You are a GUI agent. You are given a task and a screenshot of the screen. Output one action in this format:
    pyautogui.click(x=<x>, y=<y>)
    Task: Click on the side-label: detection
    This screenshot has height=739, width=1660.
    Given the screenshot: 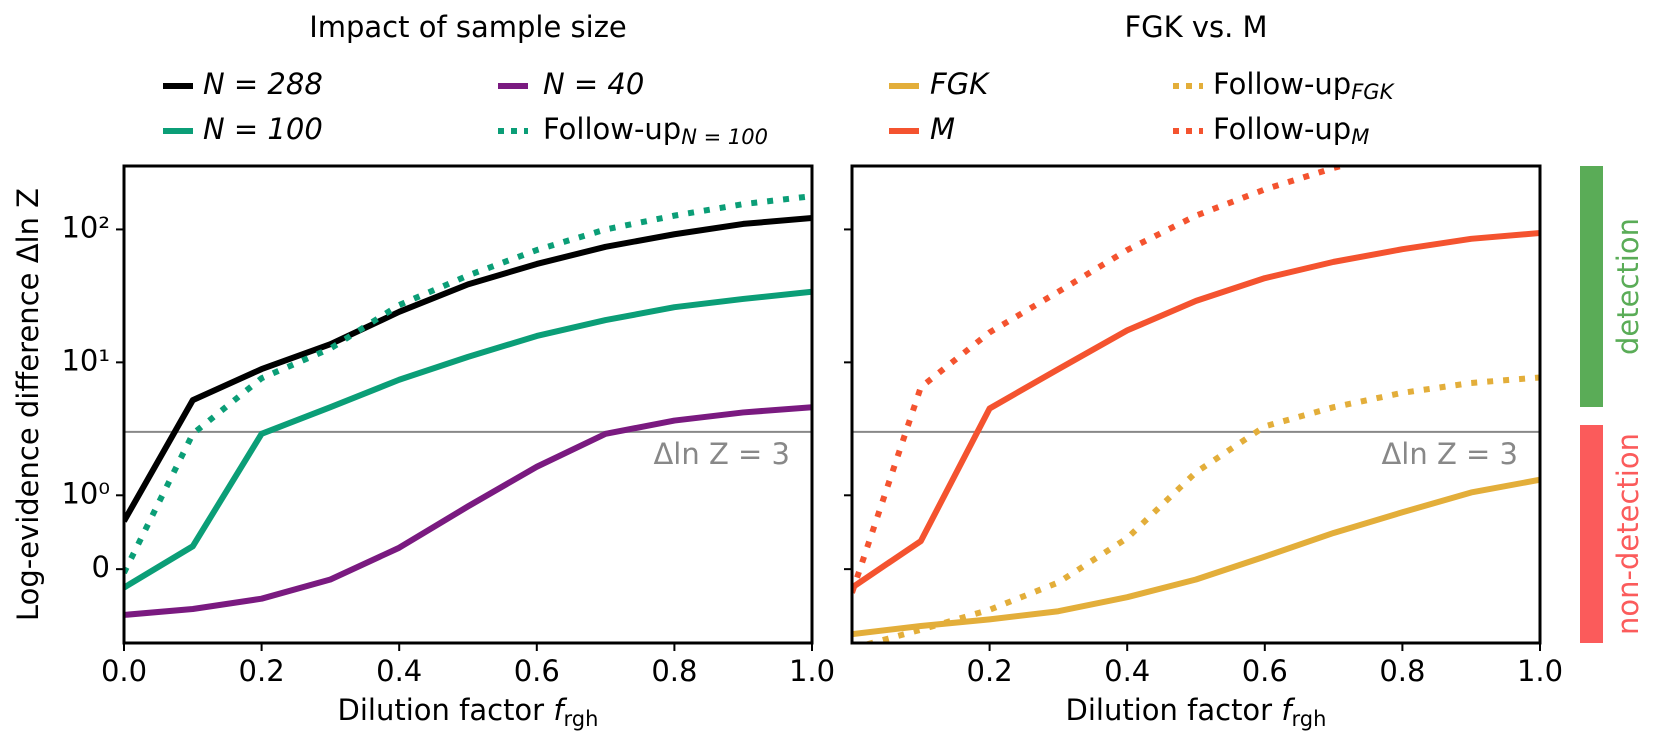 What is the action you would take?
    pyautogui.click(x=1628, y=286)
    